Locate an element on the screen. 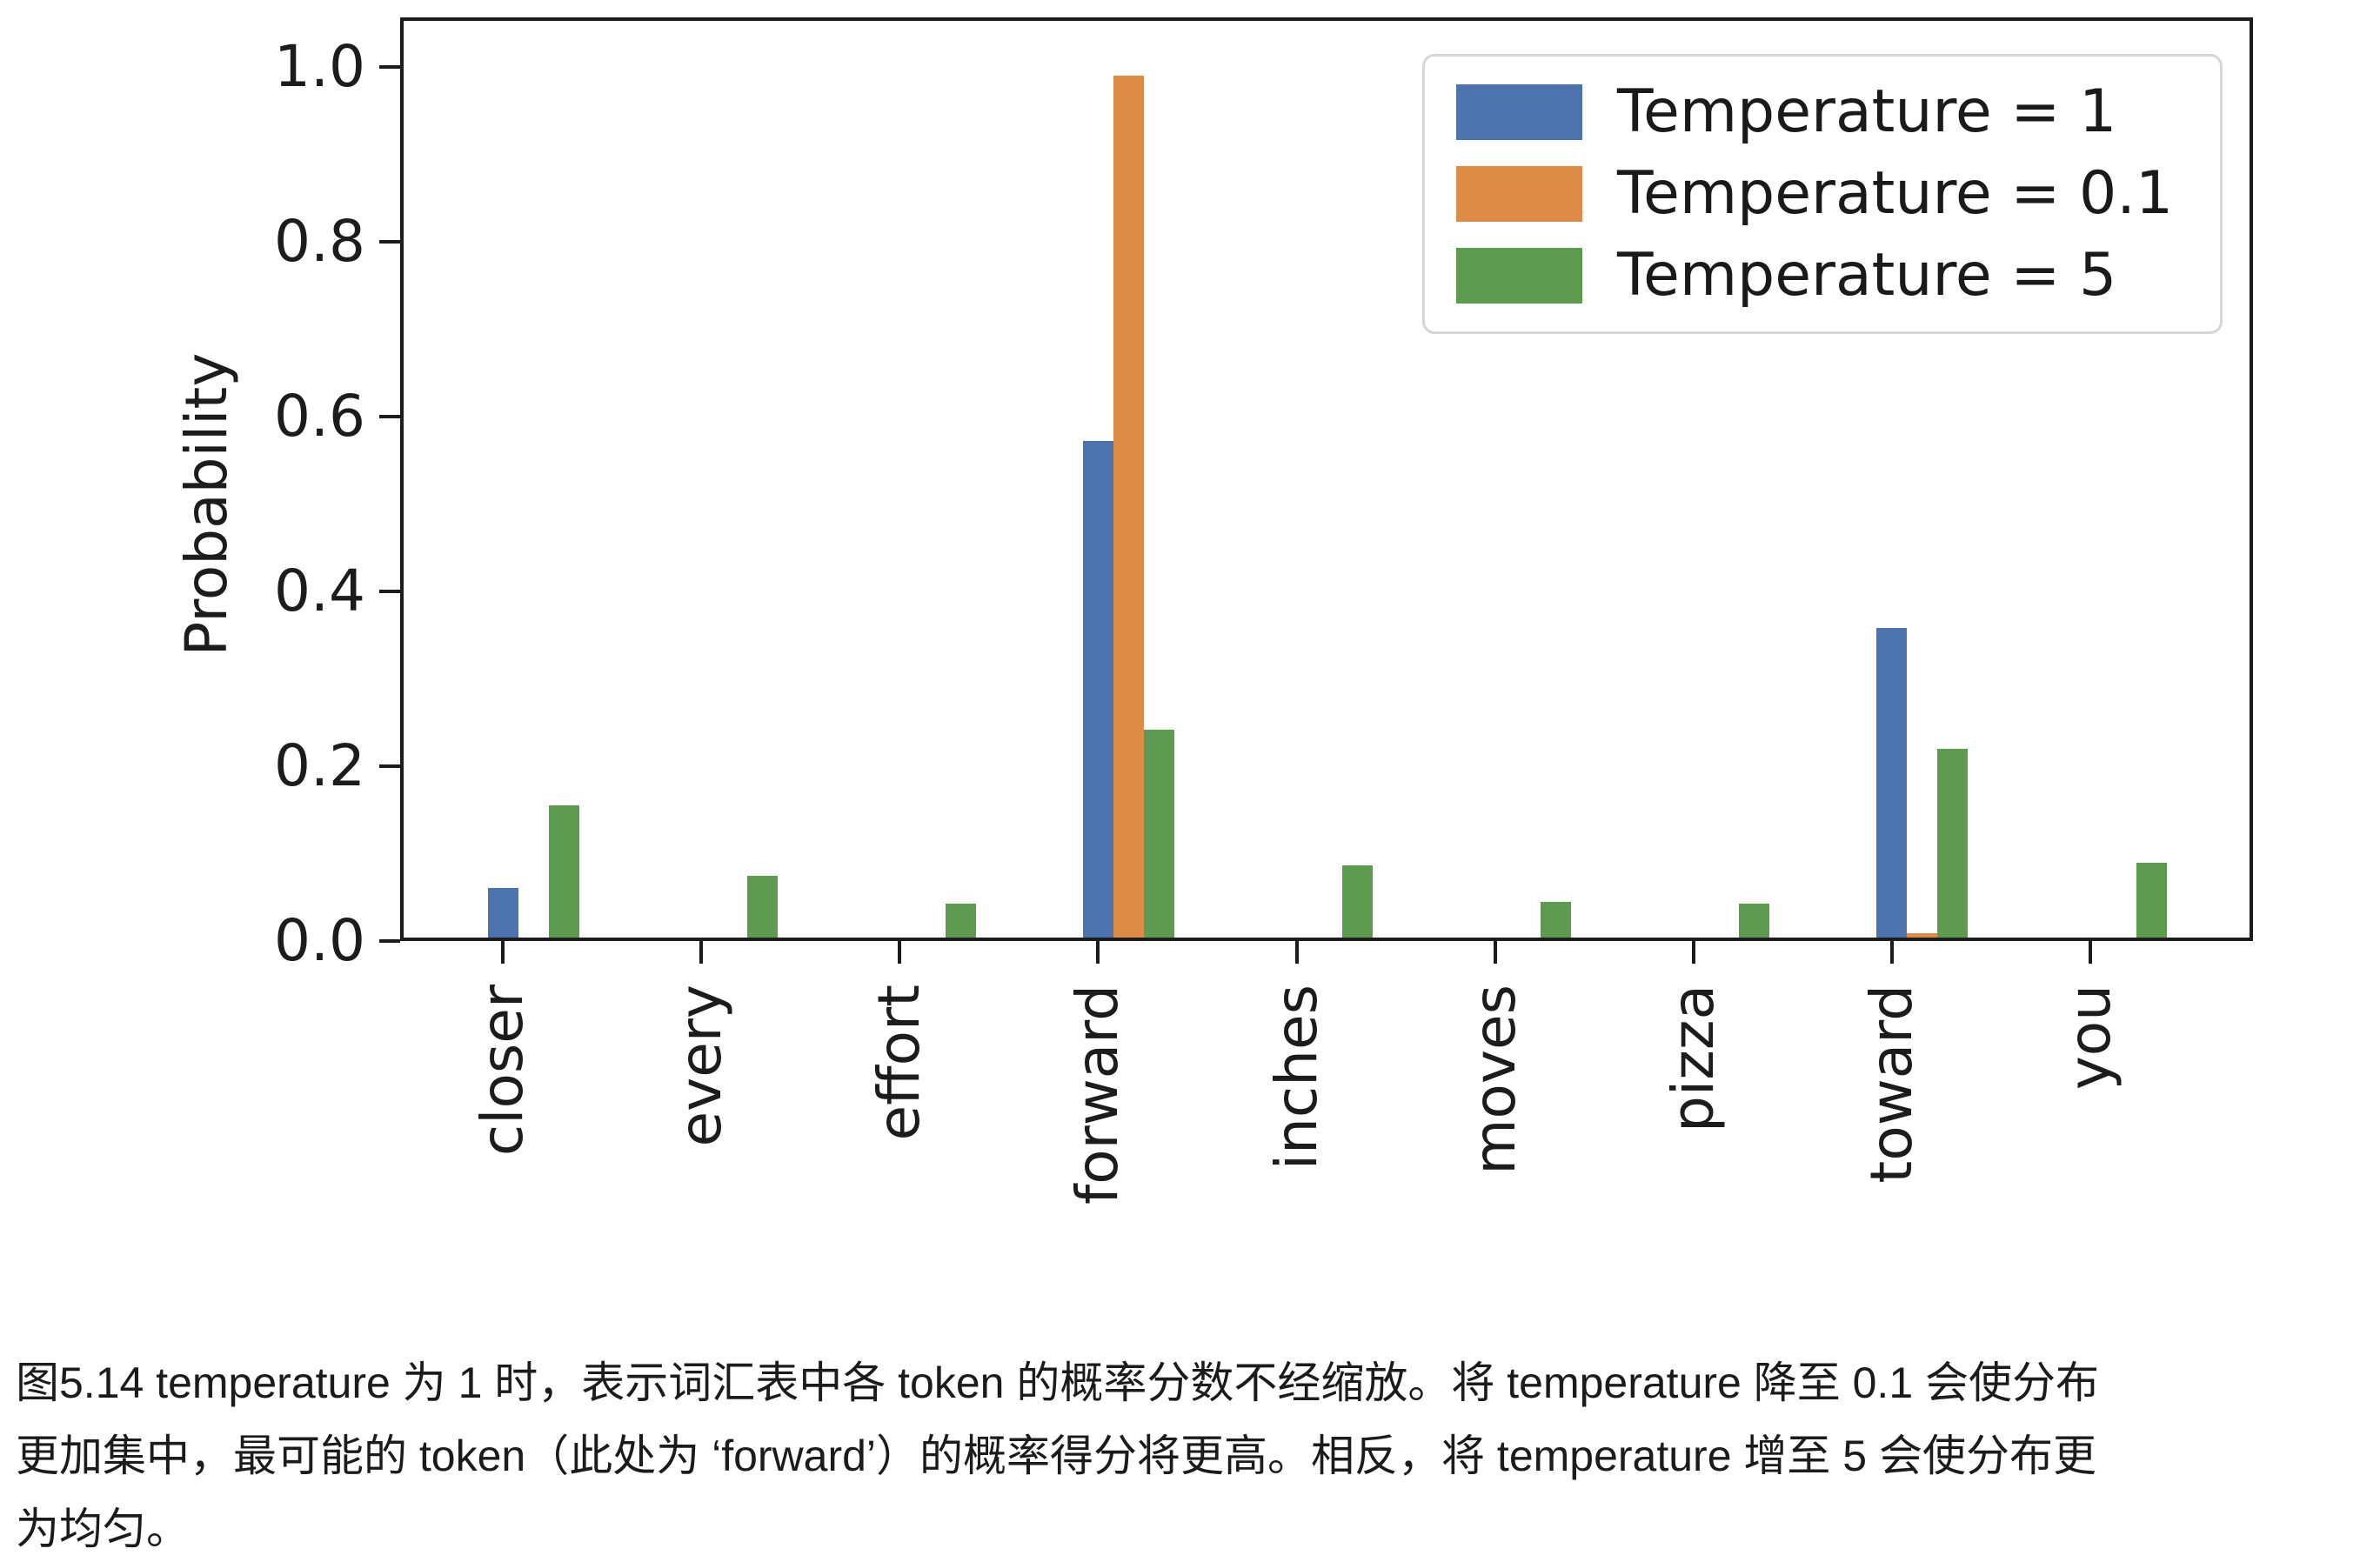  legend-item-temperature-5: Temperature = 5 is located at coordinates (1814, 276).